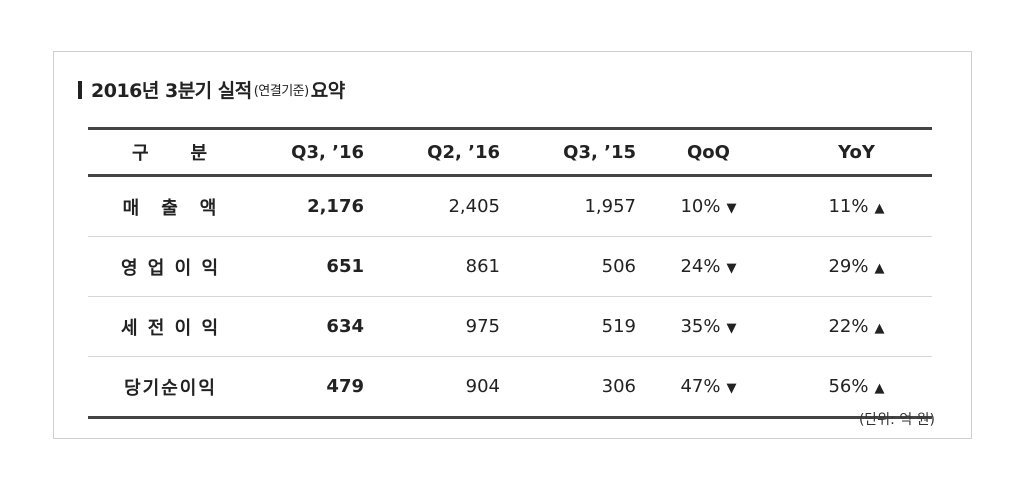 This screenshot has height=491, width=1024. Describe the element at coordinates (700, 266) in the screenshot. I see `qoq-value: 24%` at that location.